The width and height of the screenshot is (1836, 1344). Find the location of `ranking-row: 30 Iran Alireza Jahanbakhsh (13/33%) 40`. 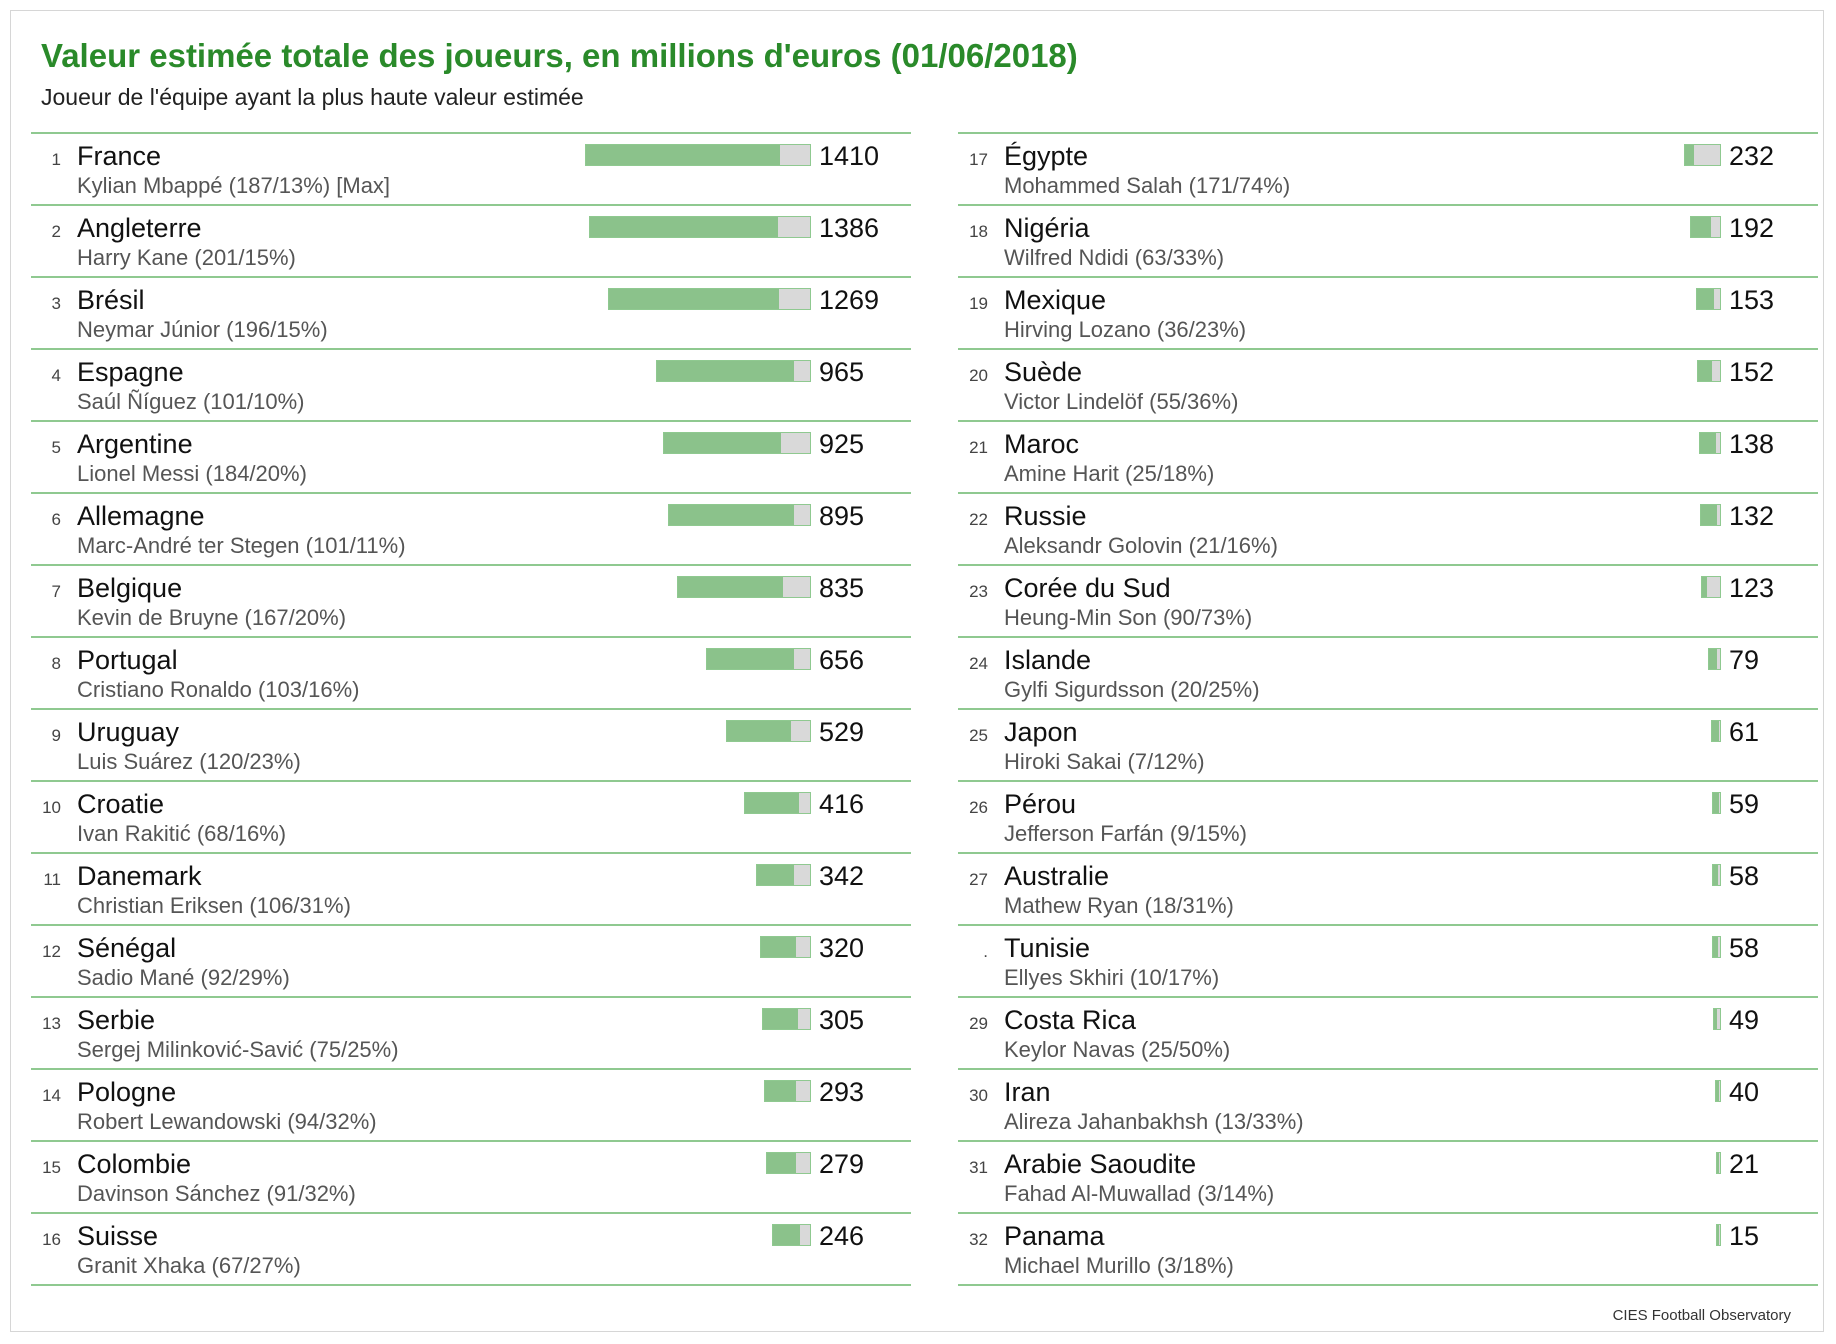

ranking-row: 30 Iran Alireza Jahanbakhsh (13/33%) 40 is located at coordinates (1388, 1104).